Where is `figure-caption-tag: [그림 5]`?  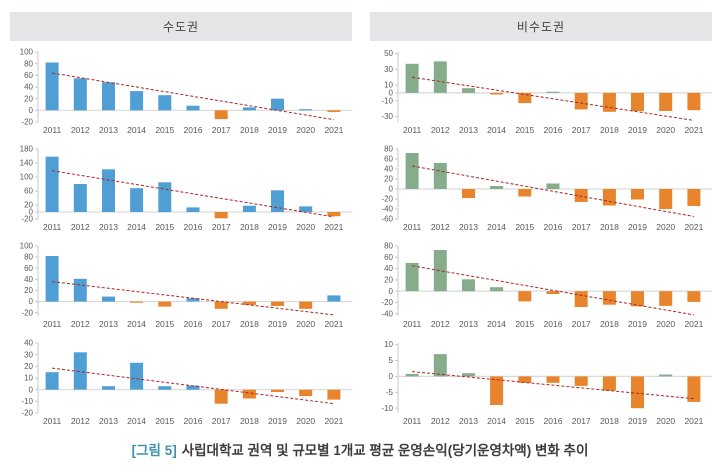
figure-caption-tag: [그림 5] is located at coordinates (154, 450).